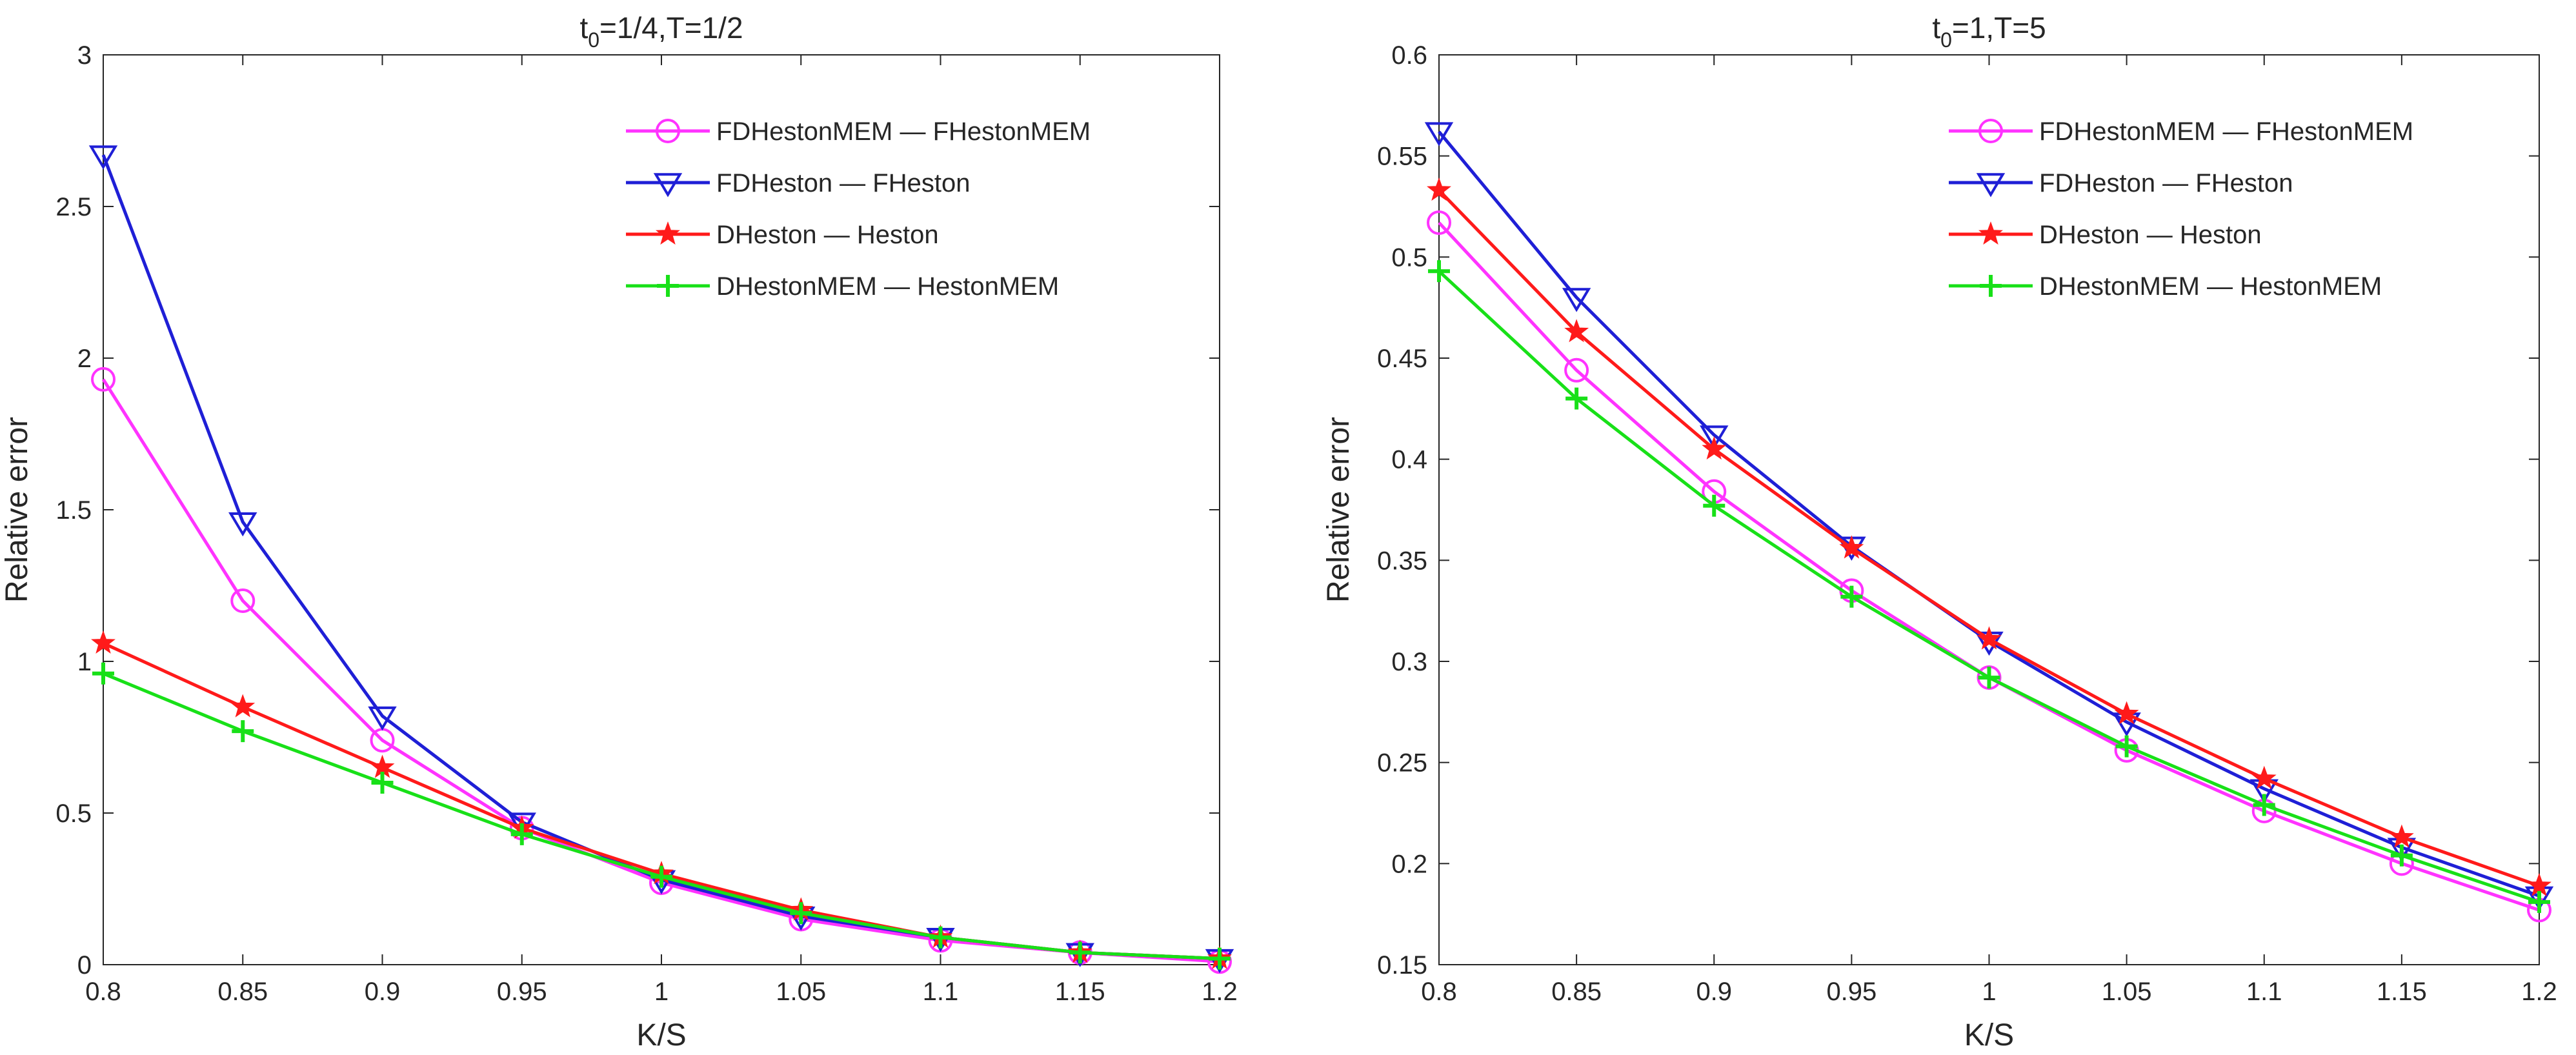 The image size is (2576, 1055). What do you see at coordinates (1339, 510) in the screenshot?
I see `y-axis-label: Relative error` at bounding box center [1339, 510].